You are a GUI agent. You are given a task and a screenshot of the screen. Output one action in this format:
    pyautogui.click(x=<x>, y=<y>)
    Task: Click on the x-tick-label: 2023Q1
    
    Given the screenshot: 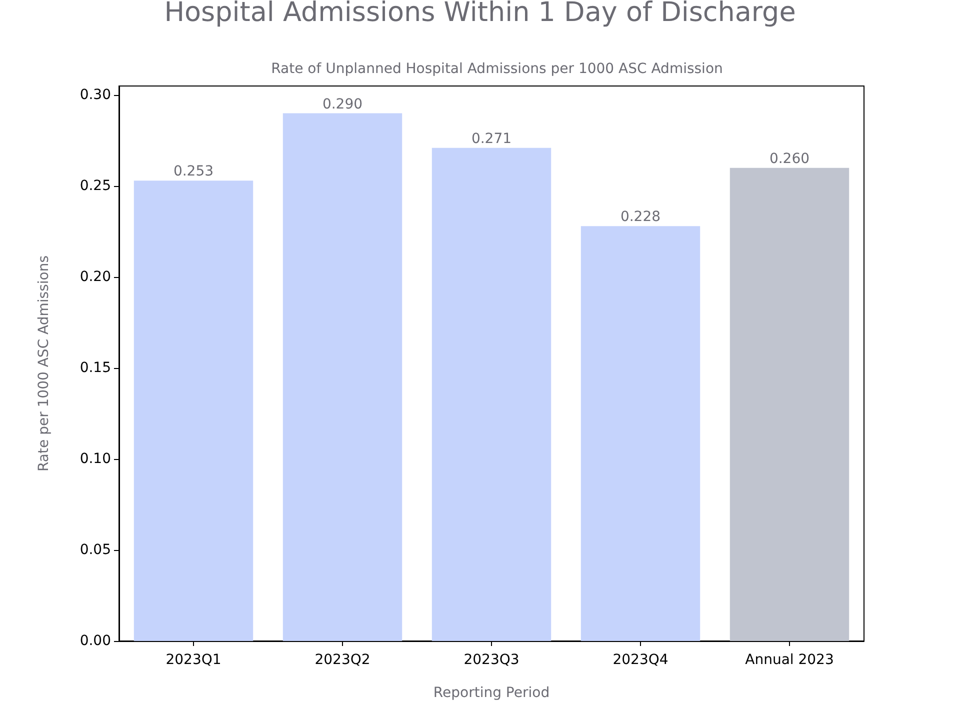 What is the action you would take?
    pyautogui.click(x=194, y=660)
    